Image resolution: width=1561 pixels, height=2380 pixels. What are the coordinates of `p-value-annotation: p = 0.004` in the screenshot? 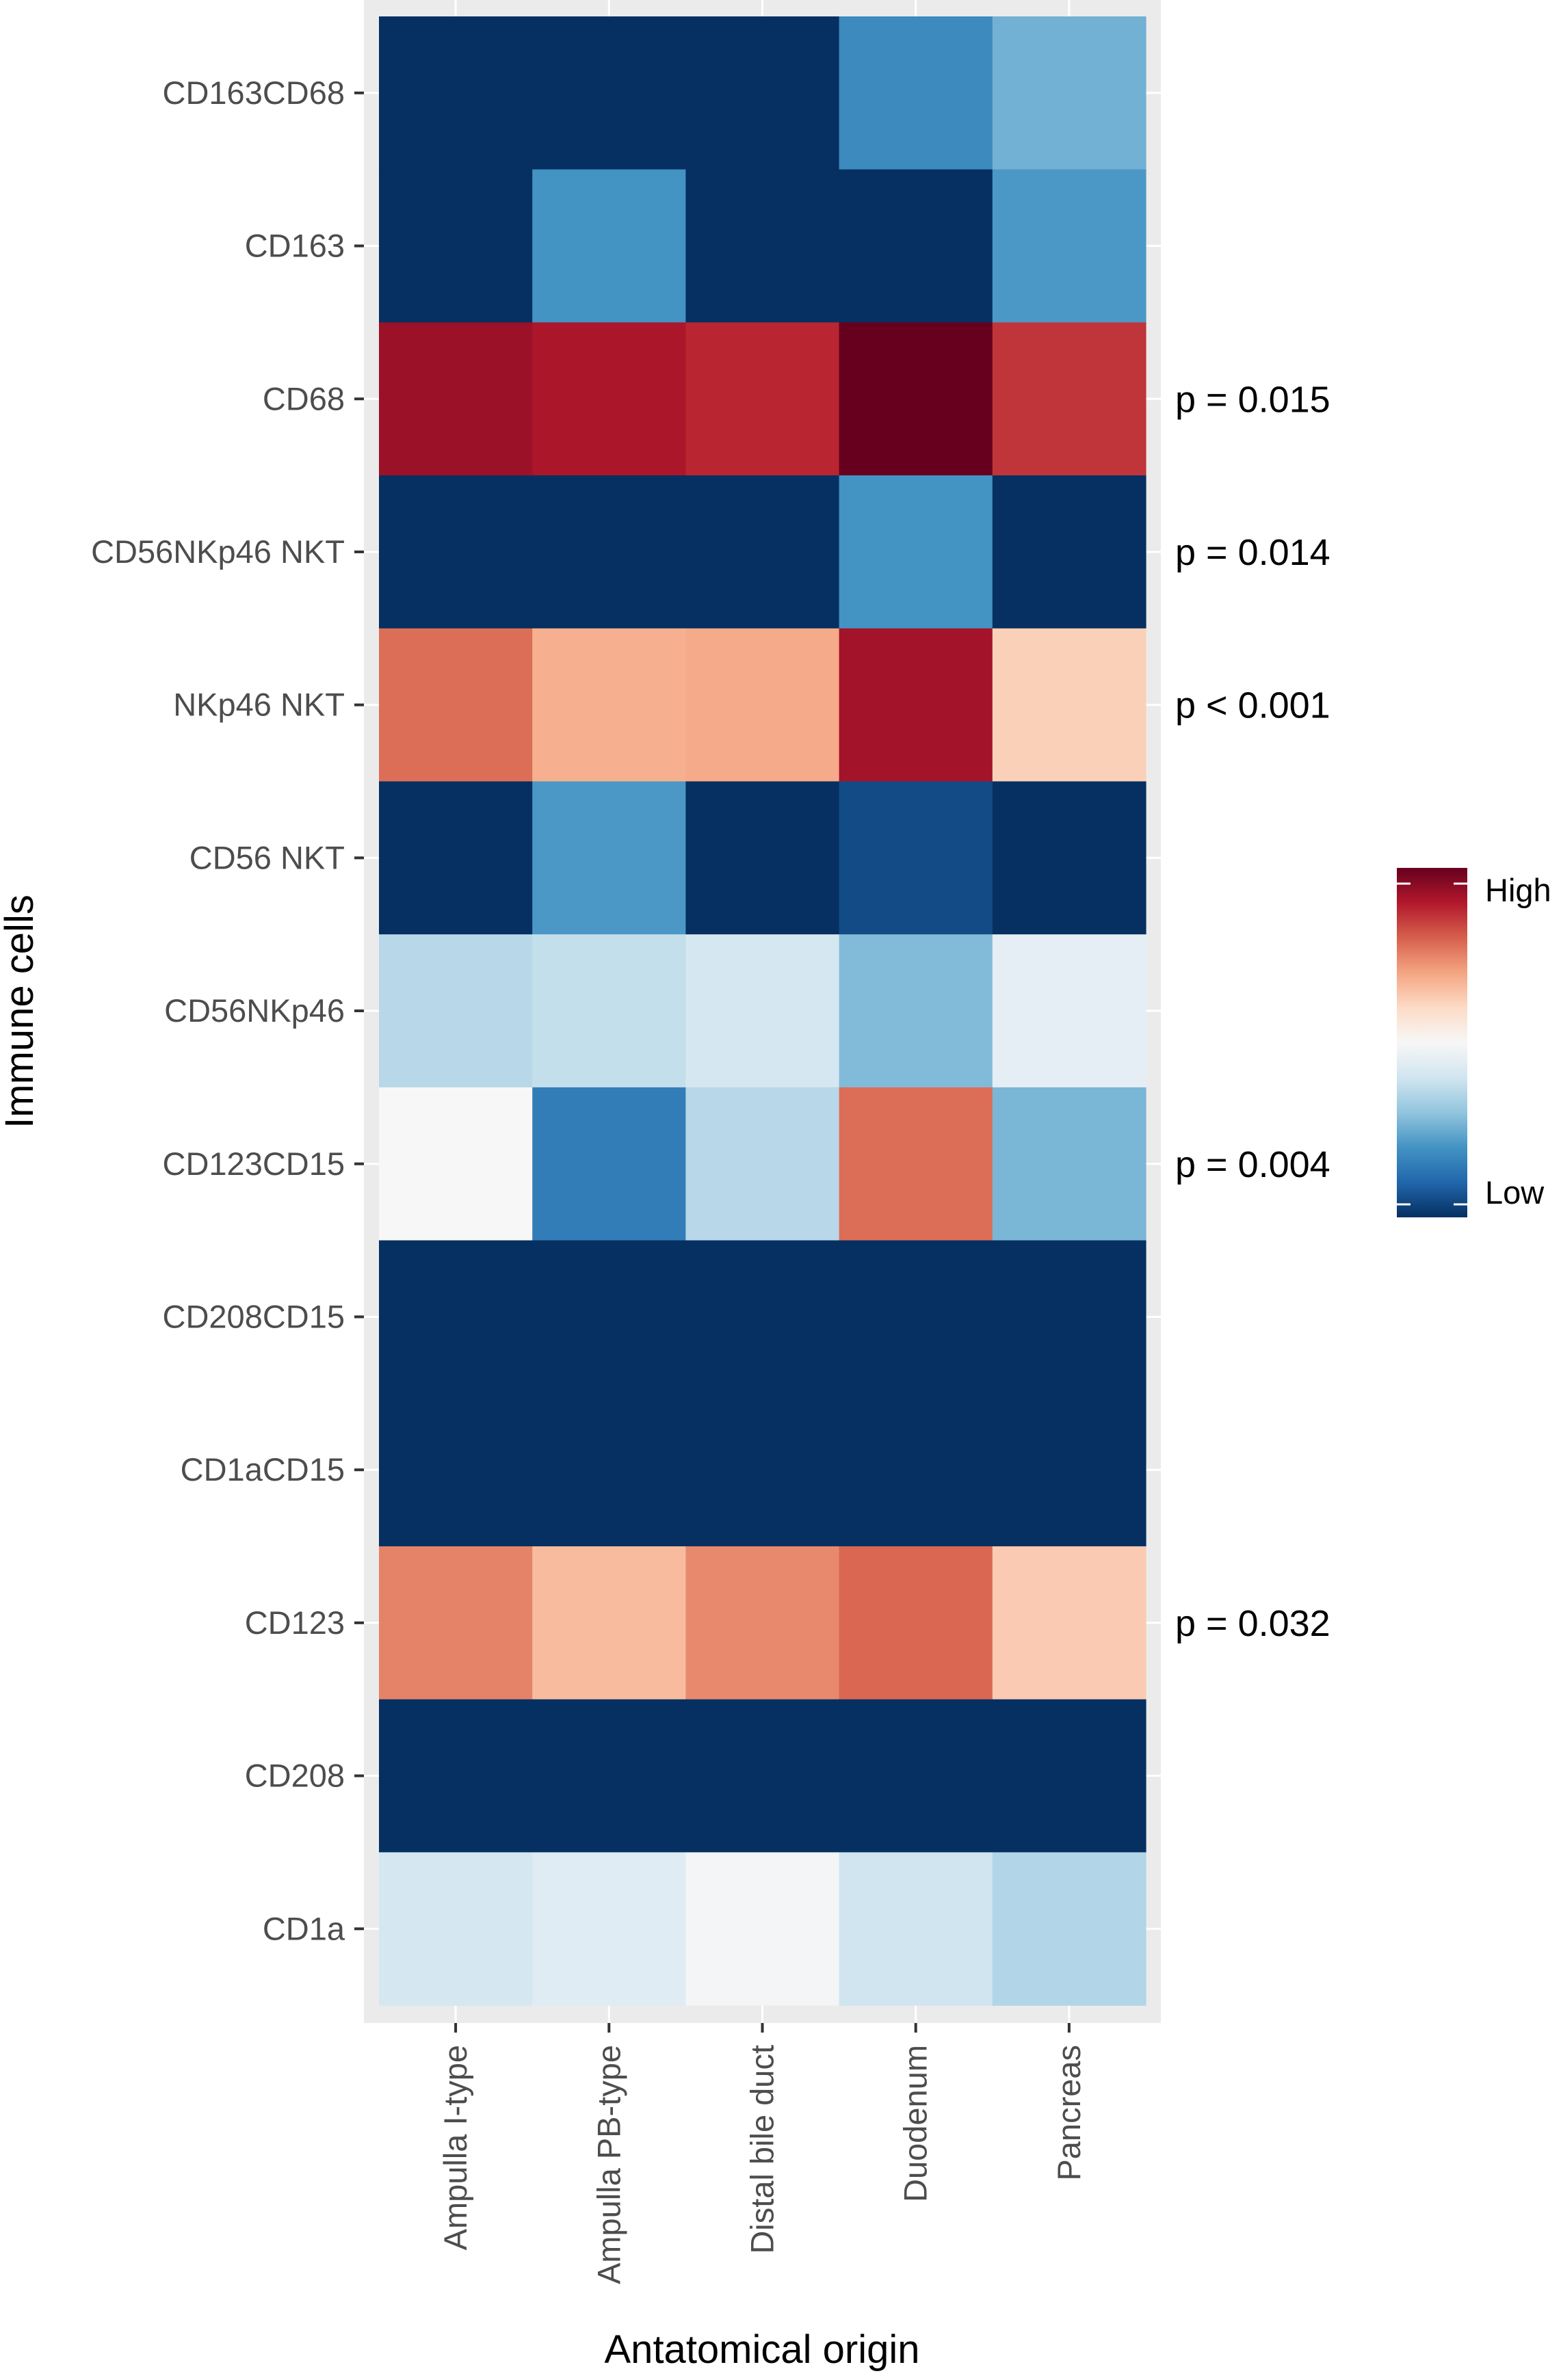 It's located at (1252, 1164).